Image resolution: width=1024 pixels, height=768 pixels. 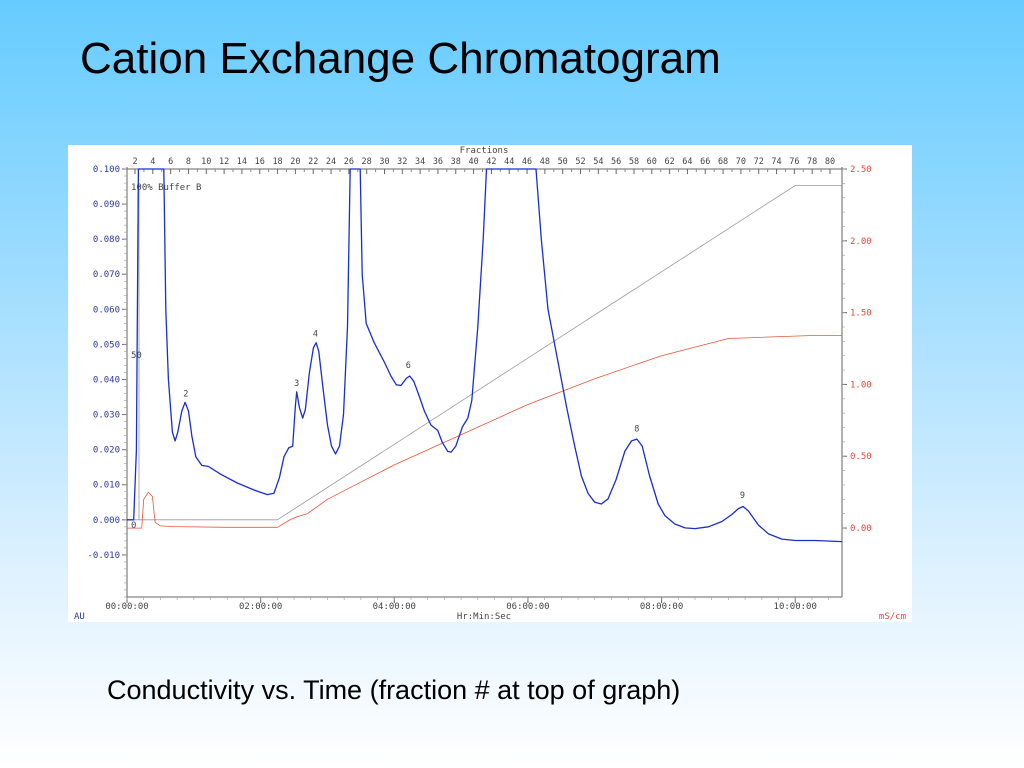 I want to click on time-tick-label: 00:00:00, so click(x=126, y=607).